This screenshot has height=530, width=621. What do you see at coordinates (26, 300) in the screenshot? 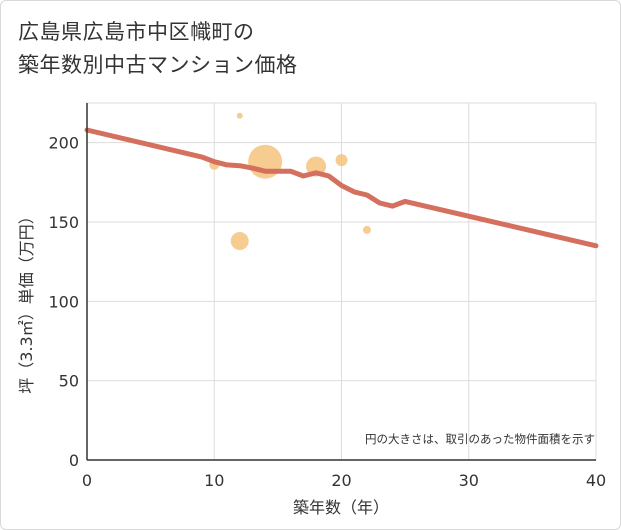
I see `y-axis-label: 坪（3.3㎡）単価（万円）` at bounding box center [26, 300].